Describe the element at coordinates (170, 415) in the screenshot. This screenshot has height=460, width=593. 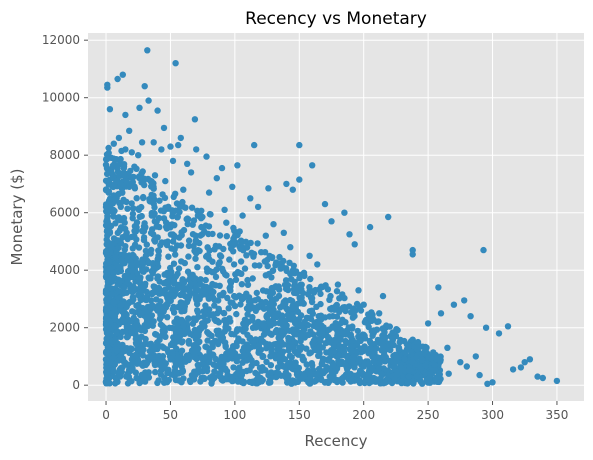
I see `x-tick-label: 50` at that location.